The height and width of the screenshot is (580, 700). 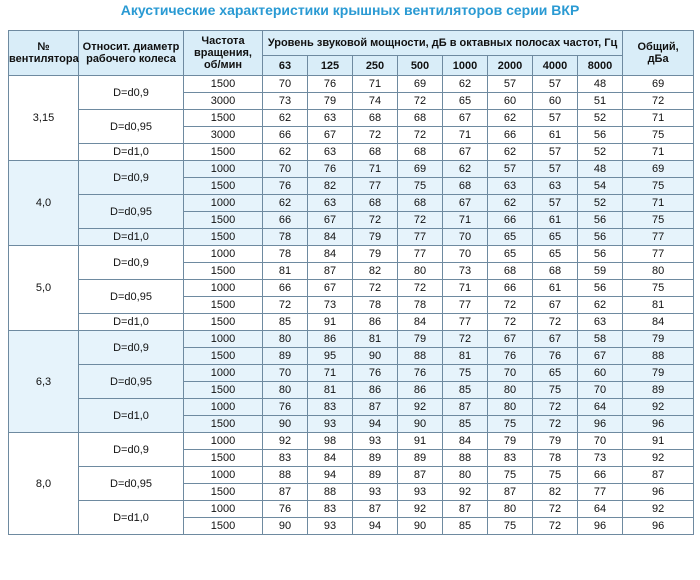 I want to click on level-cell: 74, so click(x=375, y=101).